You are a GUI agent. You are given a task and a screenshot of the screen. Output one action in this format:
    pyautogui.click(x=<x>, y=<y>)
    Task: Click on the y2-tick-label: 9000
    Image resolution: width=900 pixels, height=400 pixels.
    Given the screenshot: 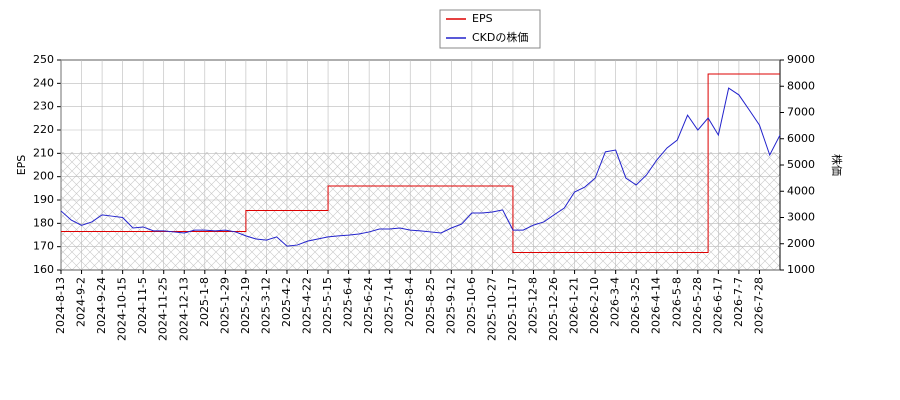 What is the action you would take?
    pyautogui.click(x=801, y=59)
    